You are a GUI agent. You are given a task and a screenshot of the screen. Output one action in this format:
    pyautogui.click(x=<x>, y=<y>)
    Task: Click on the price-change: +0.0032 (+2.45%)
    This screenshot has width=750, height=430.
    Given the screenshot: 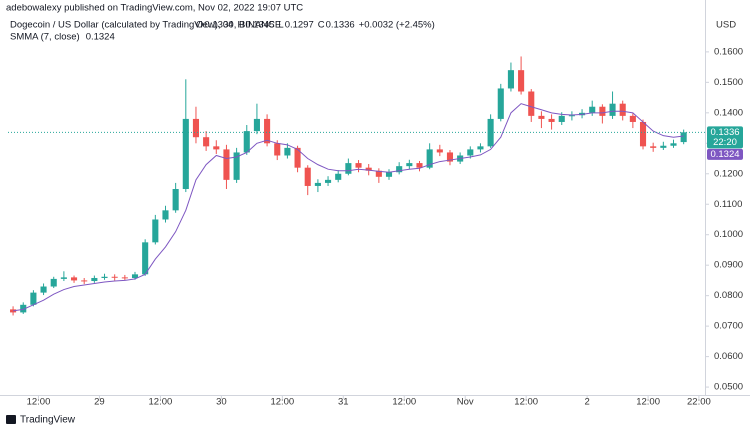 What is the action you would take?
    pyautogui.click(x=397, y=25)
    